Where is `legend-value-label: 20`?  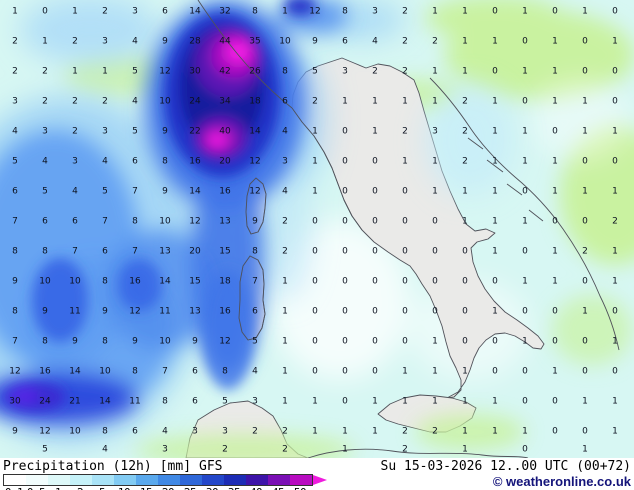
legend-value-label: 20 is located at coordinates (168, 488).